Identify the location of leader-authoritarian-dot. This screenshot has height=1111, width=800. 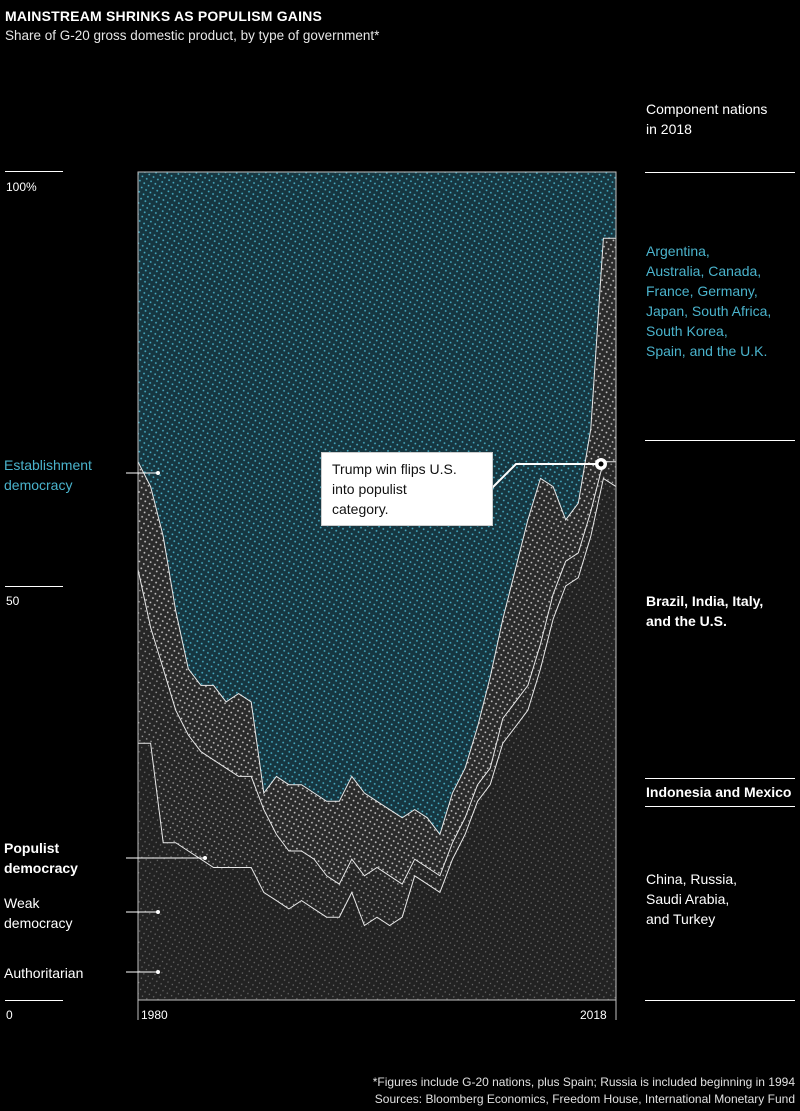
(158, 972).